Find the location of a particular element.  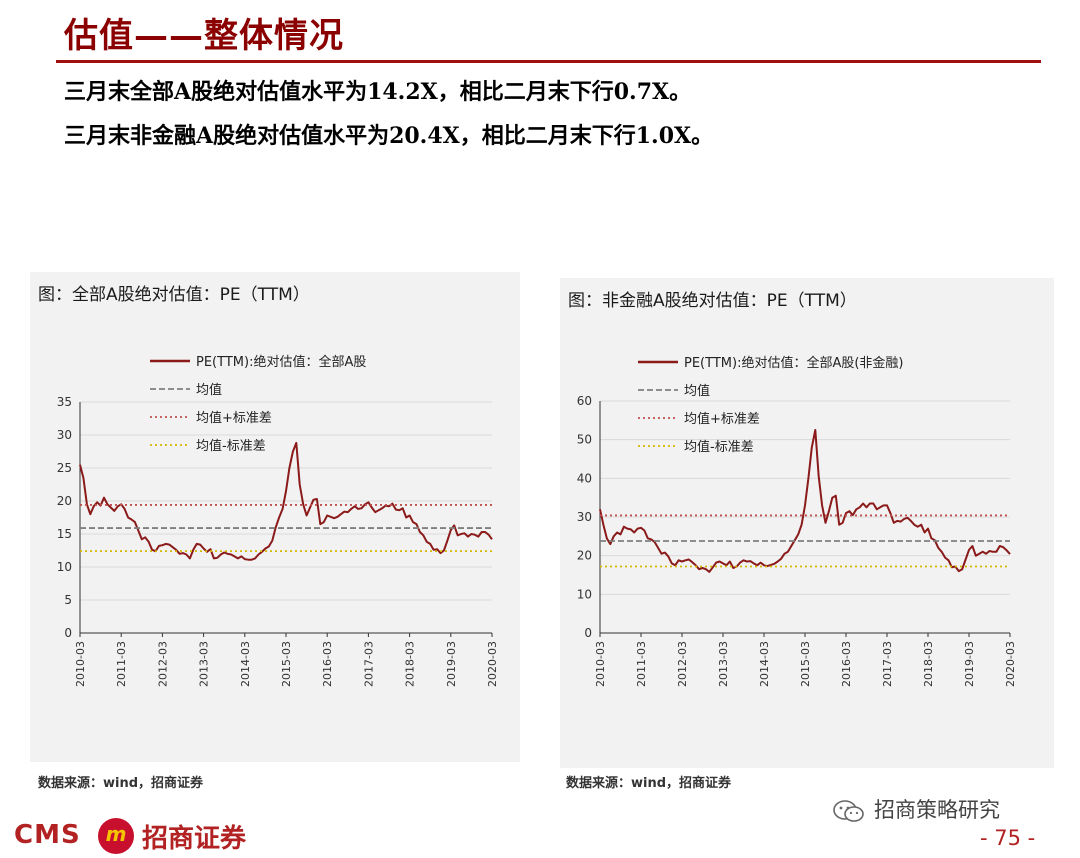

logo-en: CMS is located at coordinates (47, 835).